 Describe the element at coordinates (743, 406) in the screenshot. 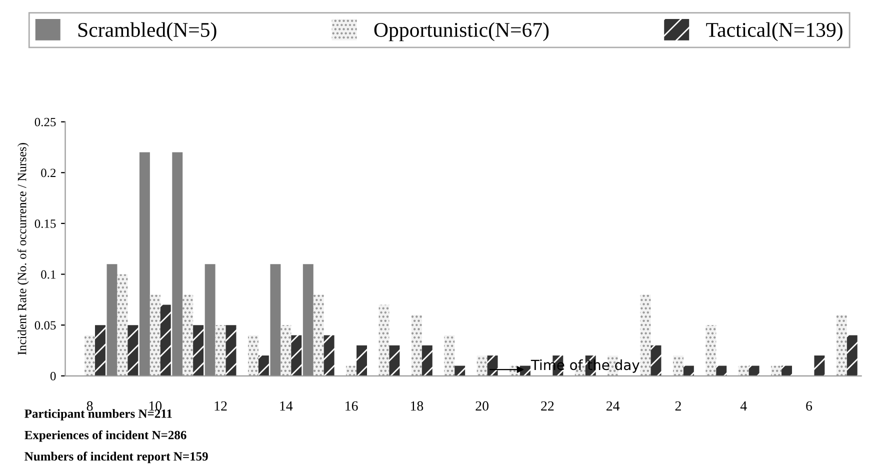

I see `x-tick-label: 4` at that location.